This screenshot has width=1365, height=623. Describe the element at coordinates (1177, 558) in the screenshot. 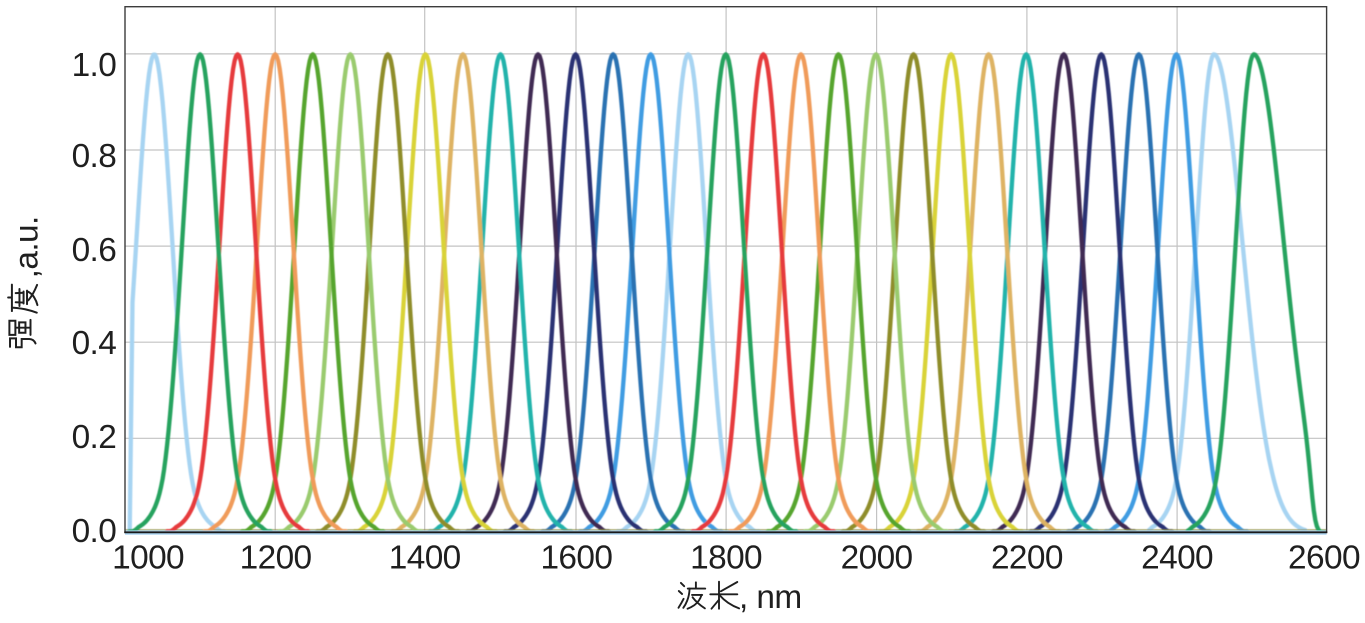

I see `svg-text: 2400` at that location.